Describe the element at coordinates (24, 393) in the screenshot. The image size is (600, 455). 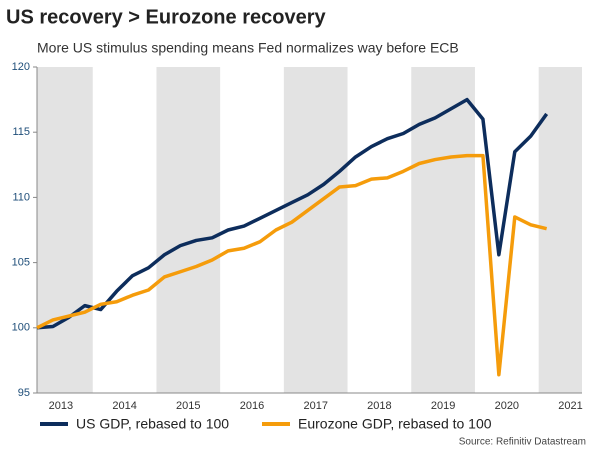
I see `y-tick-label: 95` at that location.